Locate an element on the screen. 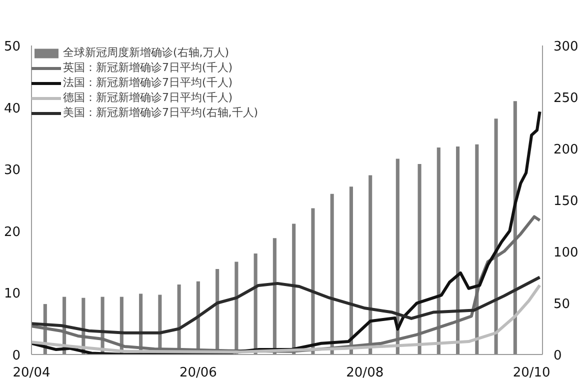 The height and width of the screenshot is (383, 581). legend-label: 美国：新冠新增确诊7日平均(右轴,千人) is located at coordinates (160, 112).